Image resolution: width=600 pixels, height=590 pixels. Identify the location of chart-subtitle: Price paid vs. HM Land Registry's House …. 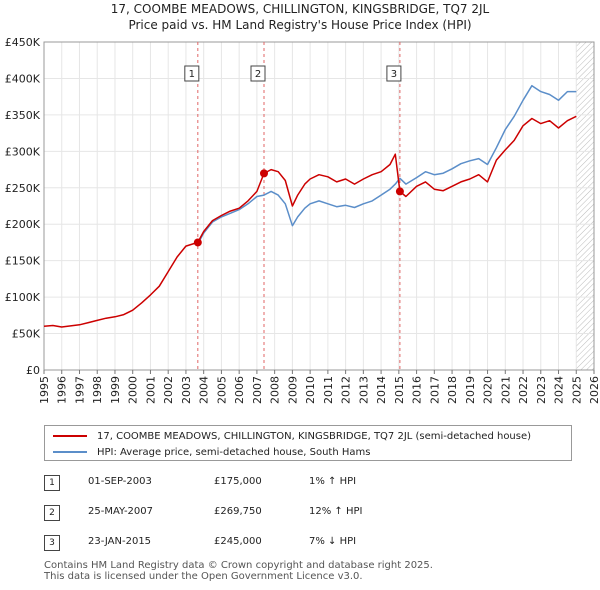
(300, 25).